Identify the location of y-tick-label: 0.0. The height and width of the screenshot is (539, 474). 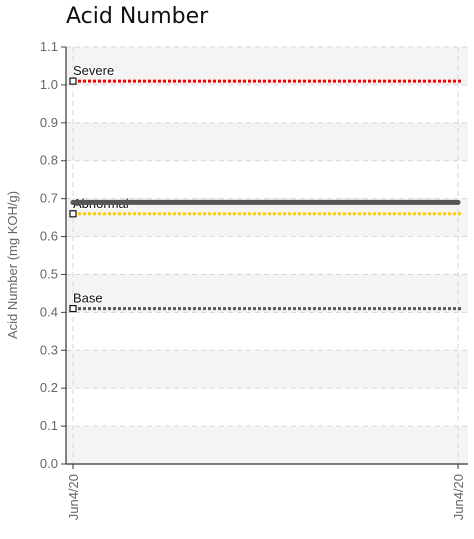
(49, 463).